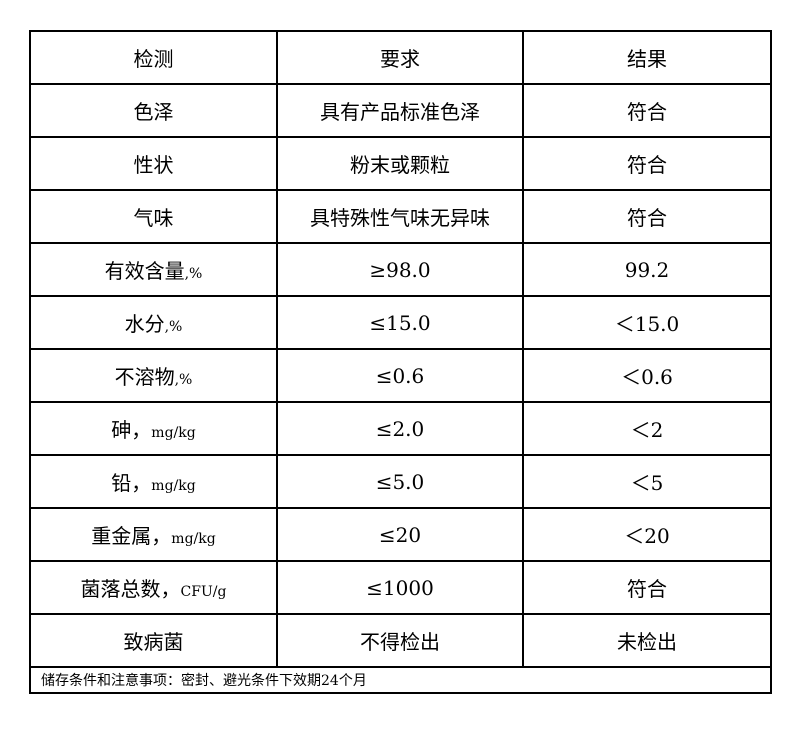  What do you see at coordinates (144, 324) in the screenshot?
I see `item-name: 水分` at bounding box center [144, 324].